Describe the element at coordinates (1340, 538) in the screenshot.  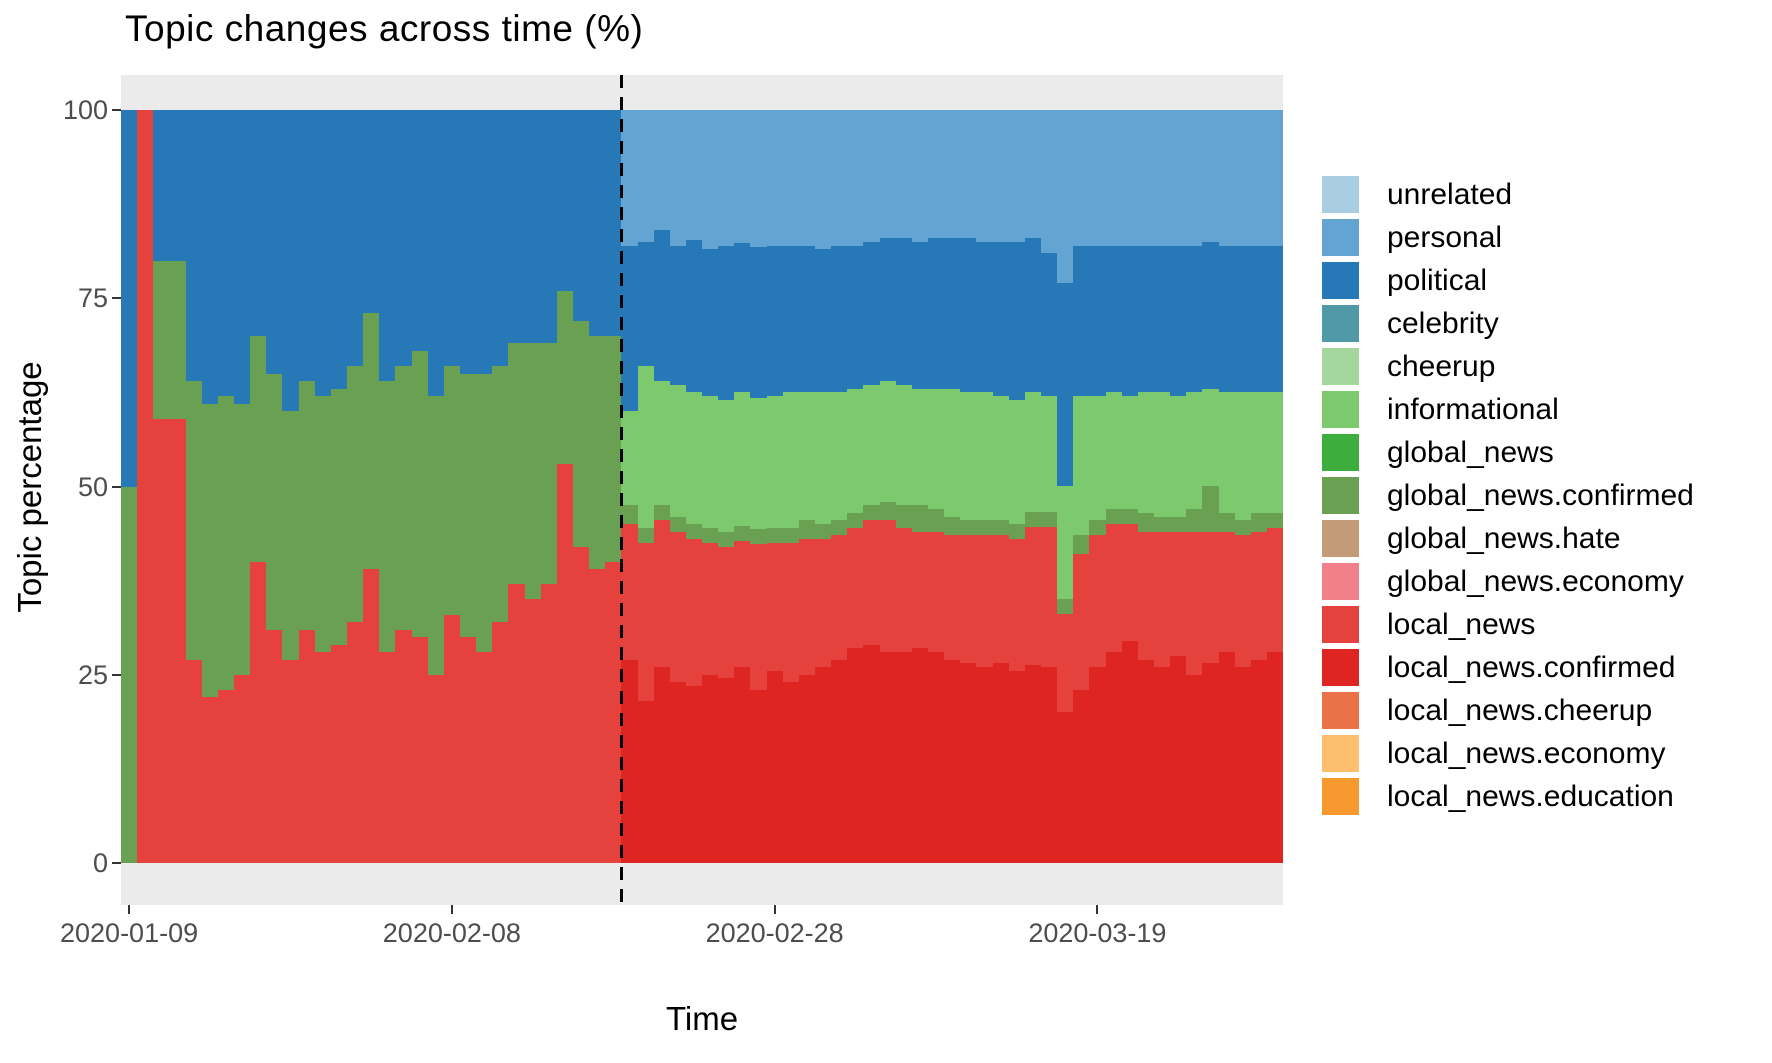
I see `legend-swatch-global_news.hate` at that location.